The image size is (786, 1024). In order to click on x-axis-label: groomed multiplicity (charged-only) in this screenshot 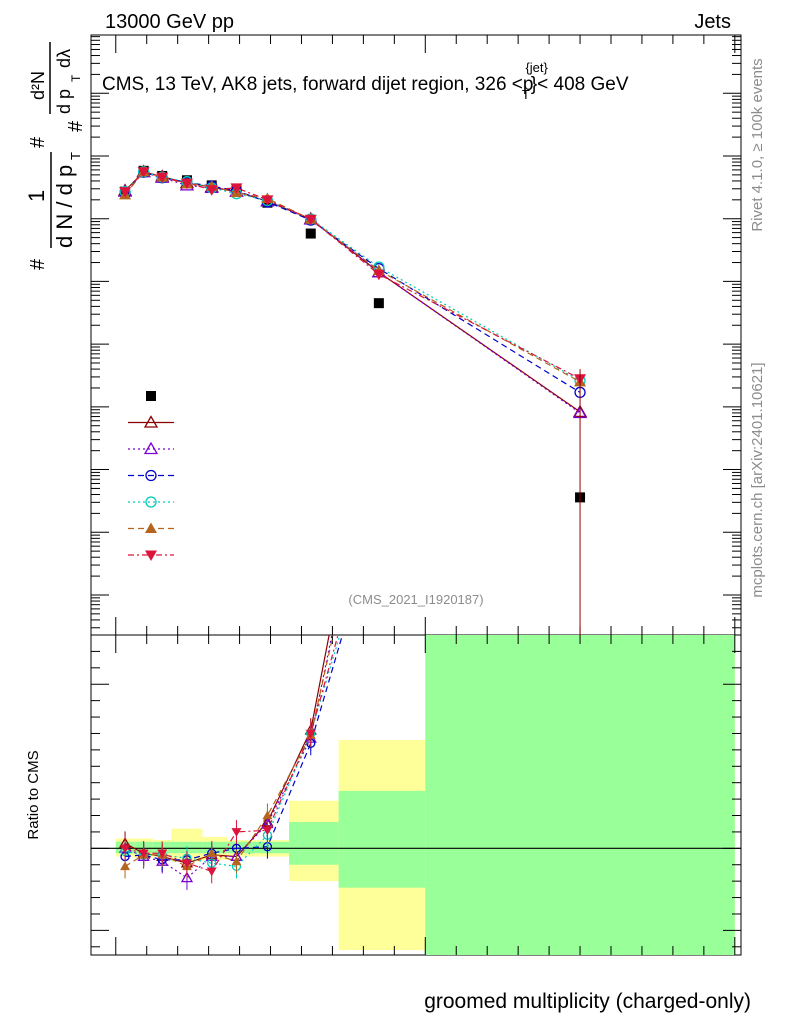, I will do `click(587, 1001)`.